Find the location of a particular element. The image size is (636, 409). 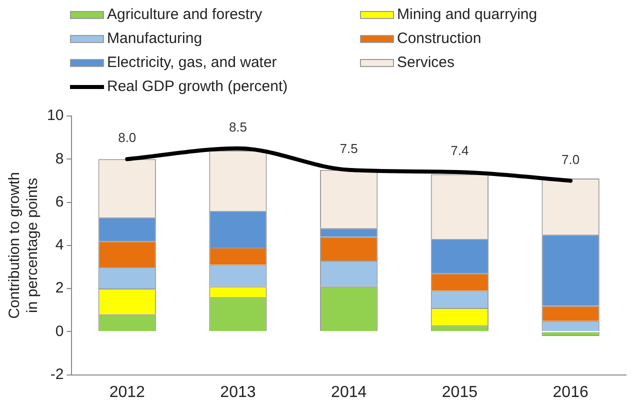

data-label: 7.5 is located at coordinates (349, 148).